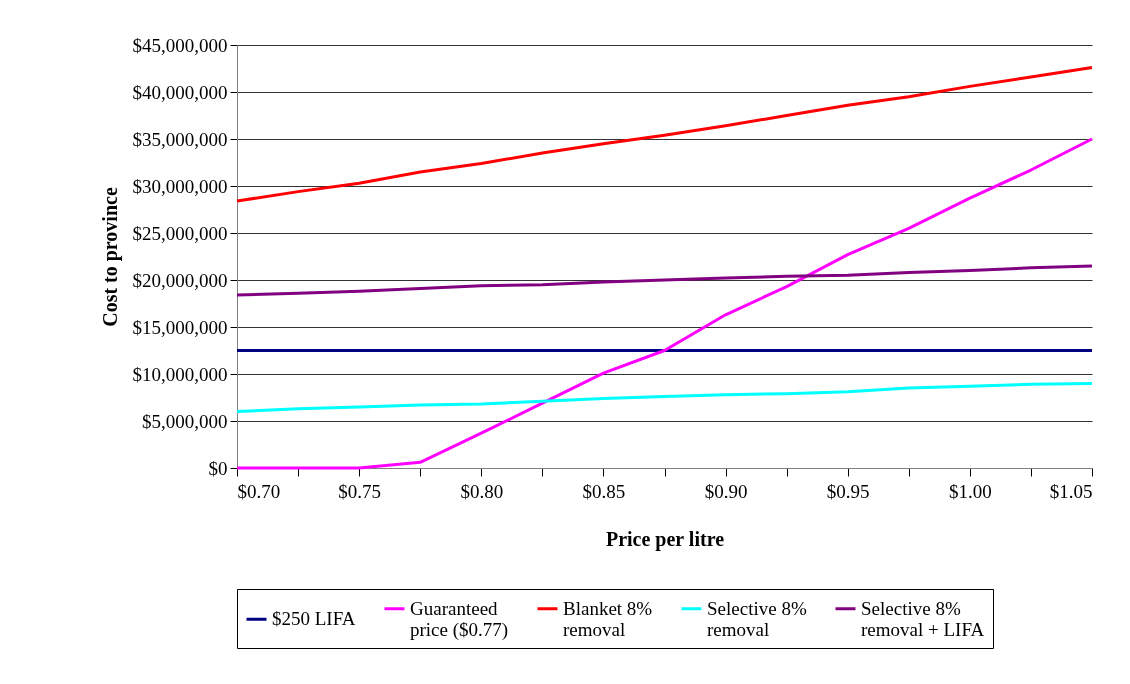 Image resolution: width=1130 pixels, height=684 pixels. Describe the element at coordinates (218, 468) in the screenshot. I see `y-tick-label: $0` at that location.